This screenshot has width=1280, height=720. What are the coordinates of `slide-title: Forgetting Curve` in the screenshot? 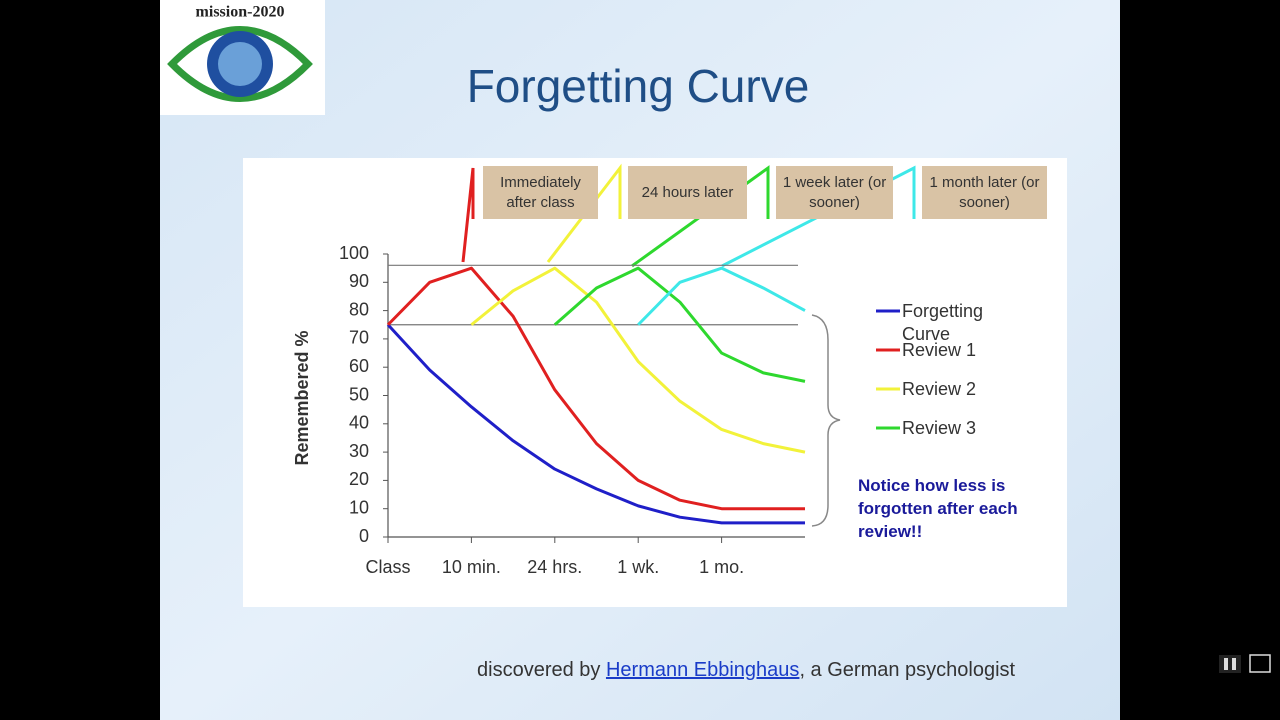 It's located at (638, 86).